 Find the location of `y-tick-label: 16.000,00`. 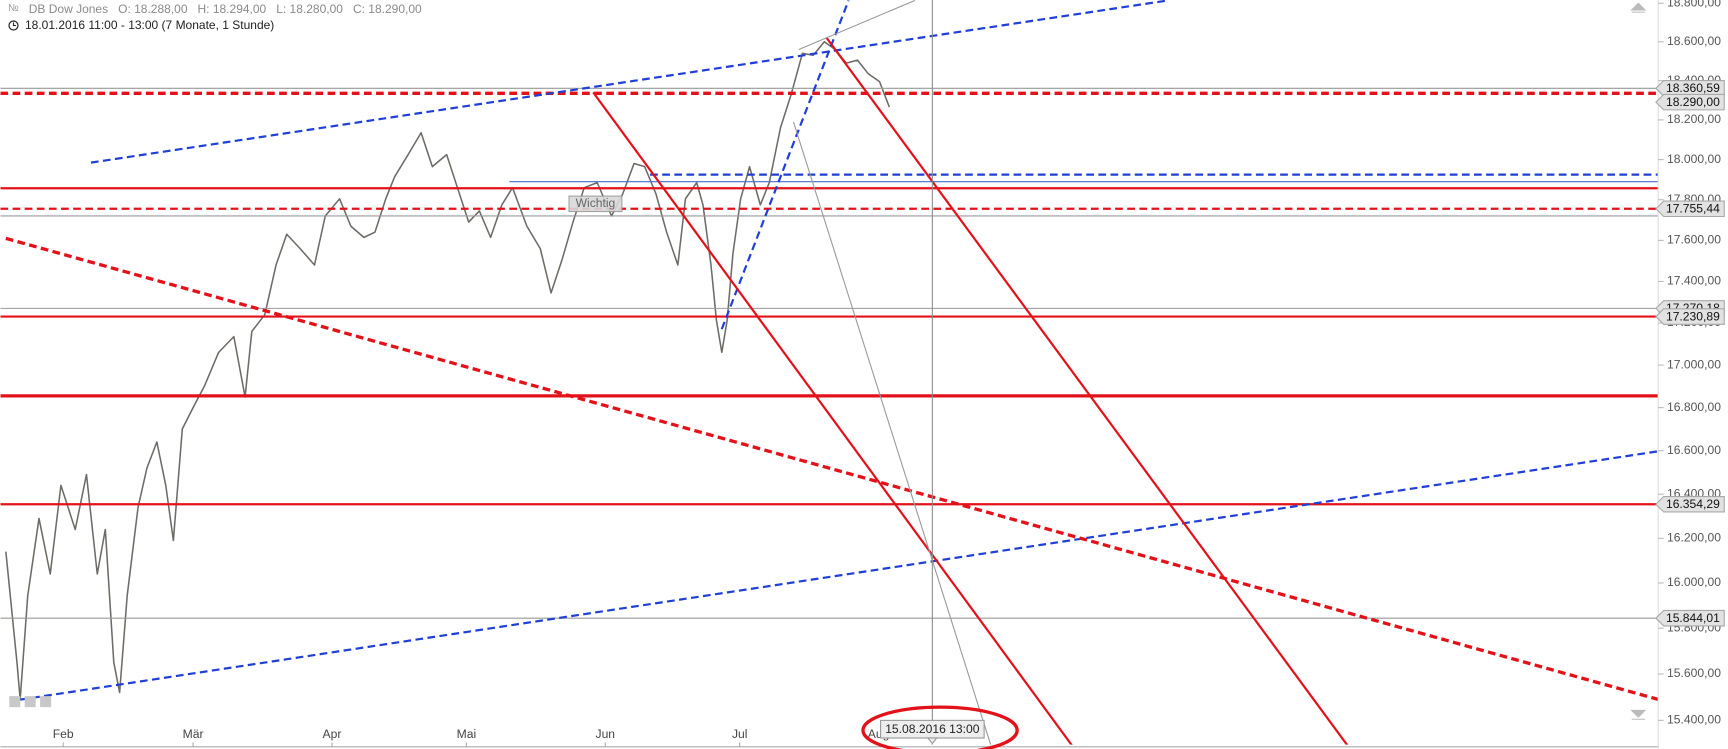

y-tick-label: 16.000,00 is located at coordinates (1694, 582).